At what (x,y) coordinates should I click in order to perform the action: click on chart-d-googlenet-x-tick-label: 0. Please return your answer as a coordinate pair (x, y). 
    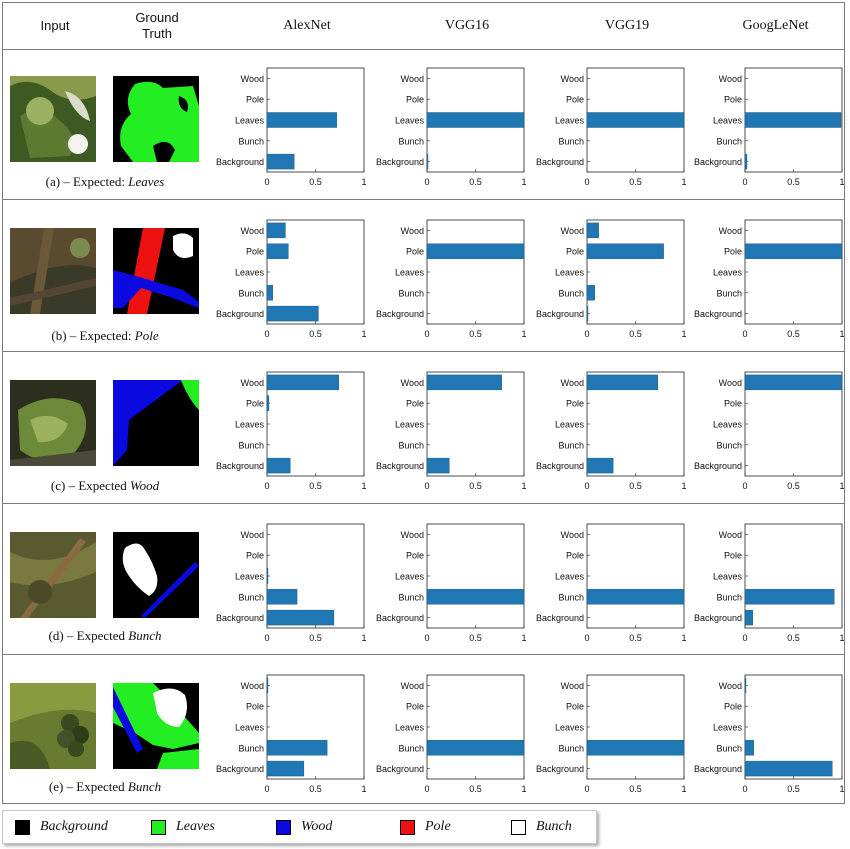
    Looking at the image, I should click on (744, 638).